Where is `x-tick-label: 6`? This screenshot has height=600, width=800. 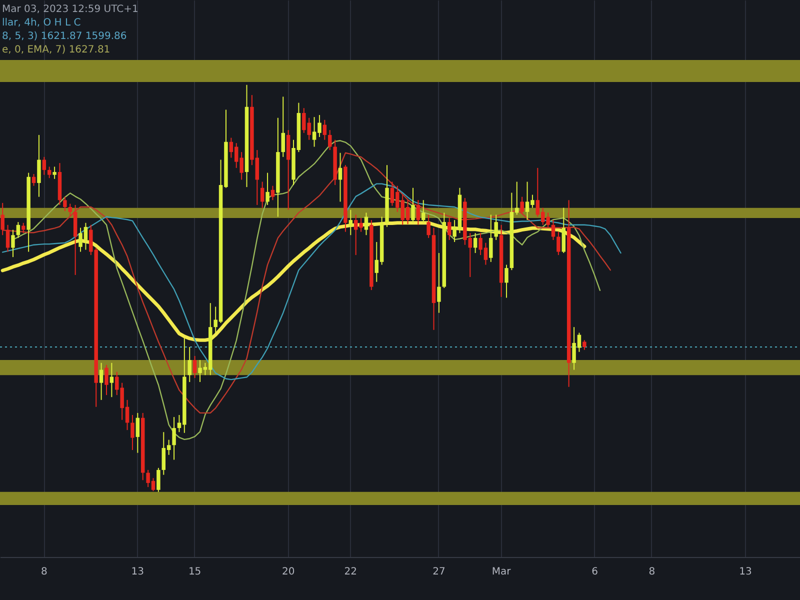
x-tick-label: 6 is located at coordinates (595, 572).